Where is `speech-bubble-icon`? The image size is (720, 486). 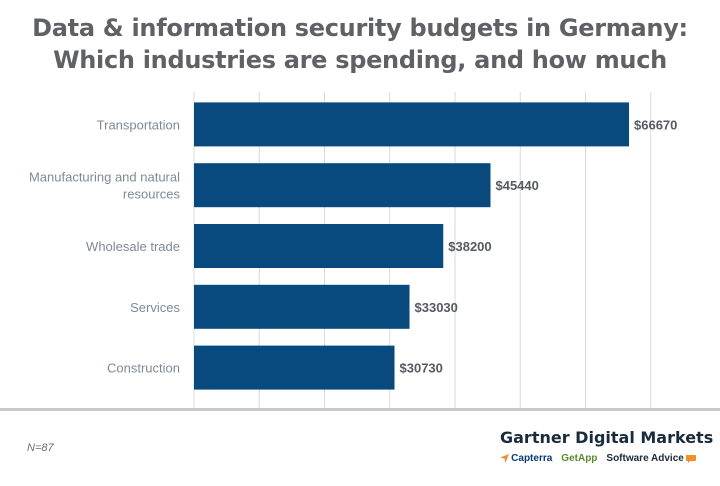
speech-bubble-icon is located at coordinates (690, 458).